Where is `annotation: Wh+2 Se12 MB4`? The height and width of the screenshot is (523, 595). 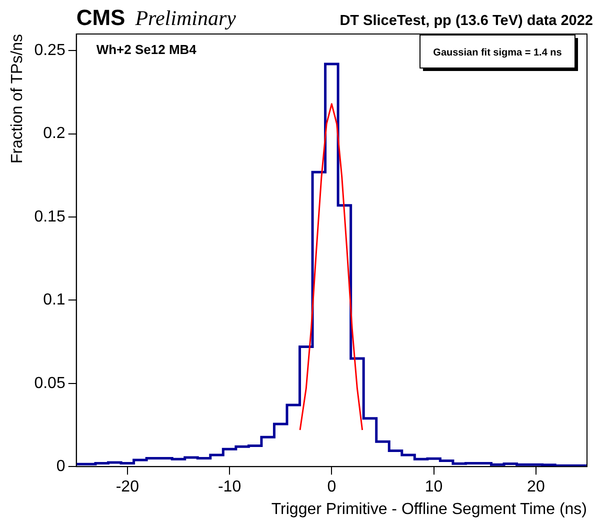
annotation: Wh+2 Se12 MB4 is located at coordinates (147, 49).